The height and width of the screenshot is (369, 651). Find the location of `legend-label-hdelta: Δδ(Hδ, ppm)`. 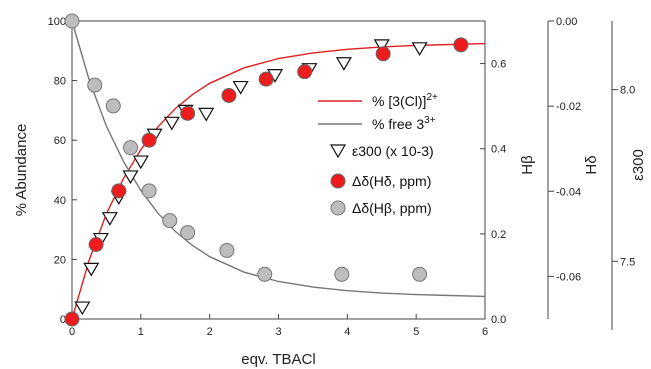

legend-label-hdelta: Δδ(Hδ, ppm) is located at coordinates (391, 181).